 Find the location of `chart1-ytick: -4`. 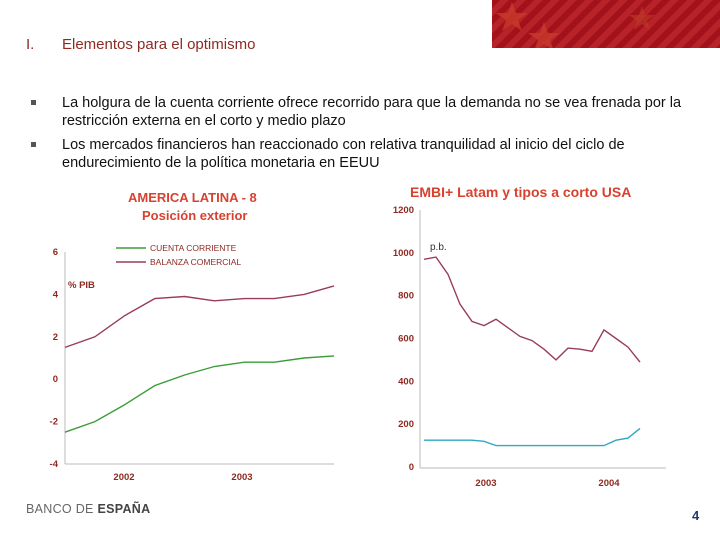

chart1-ytick: -4 is located at coordinates (54, 464).